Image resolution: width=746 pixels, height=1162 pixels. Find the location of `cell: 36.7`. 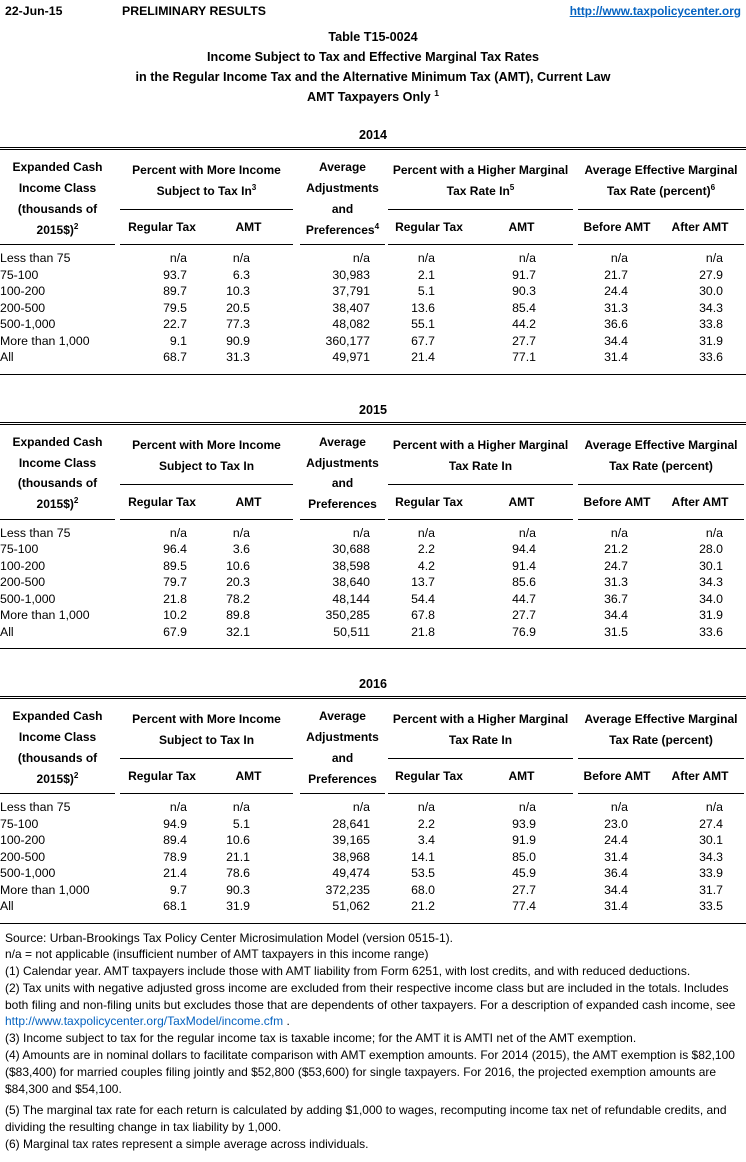

cell: 36.7 is located at coordinates (616, 598).